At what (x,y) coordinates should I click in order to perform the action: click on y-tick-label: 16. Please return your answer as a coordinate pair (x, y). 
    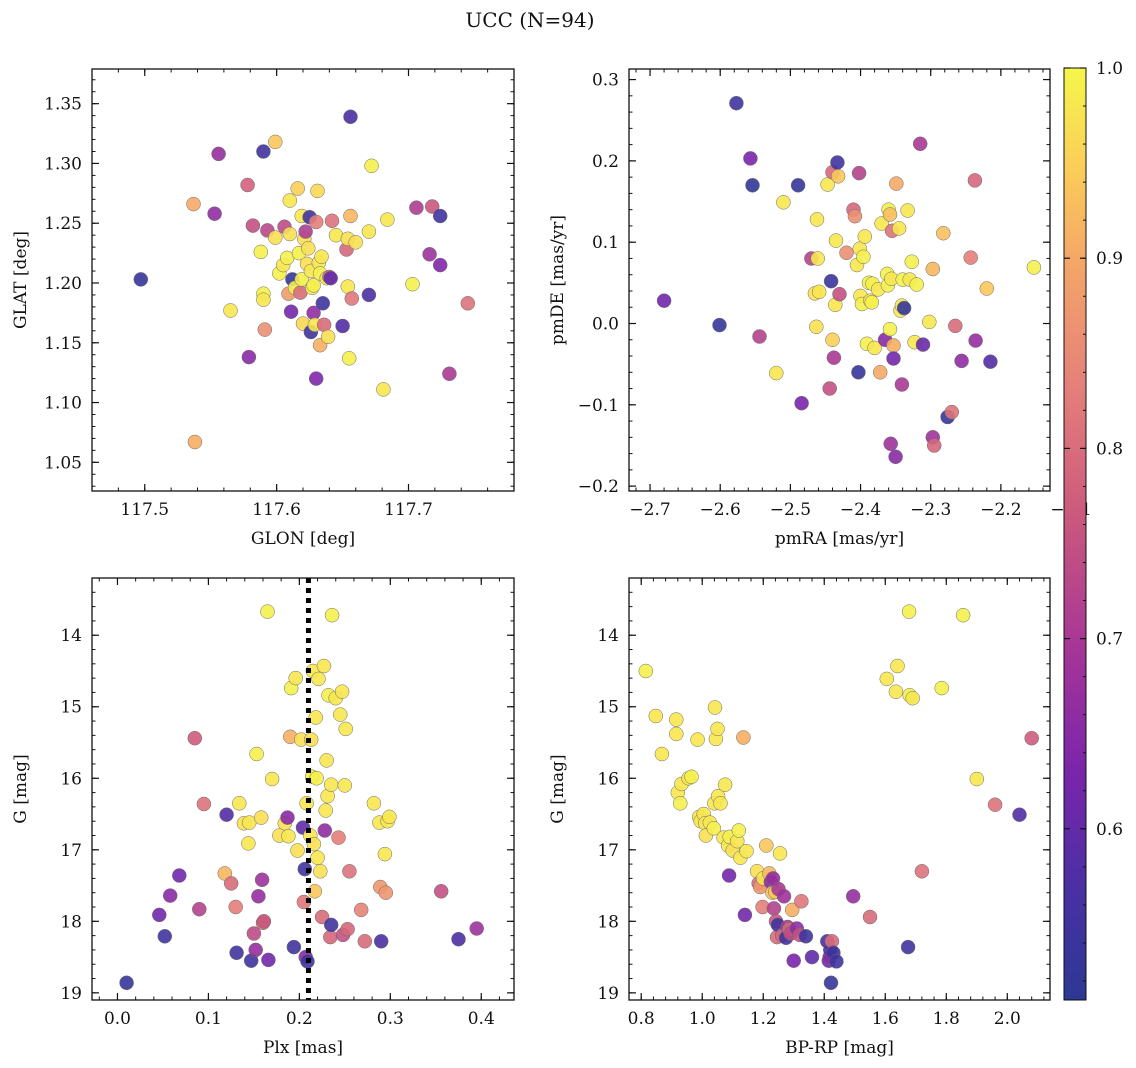
    Looking at the image, I should click on (71, 779).